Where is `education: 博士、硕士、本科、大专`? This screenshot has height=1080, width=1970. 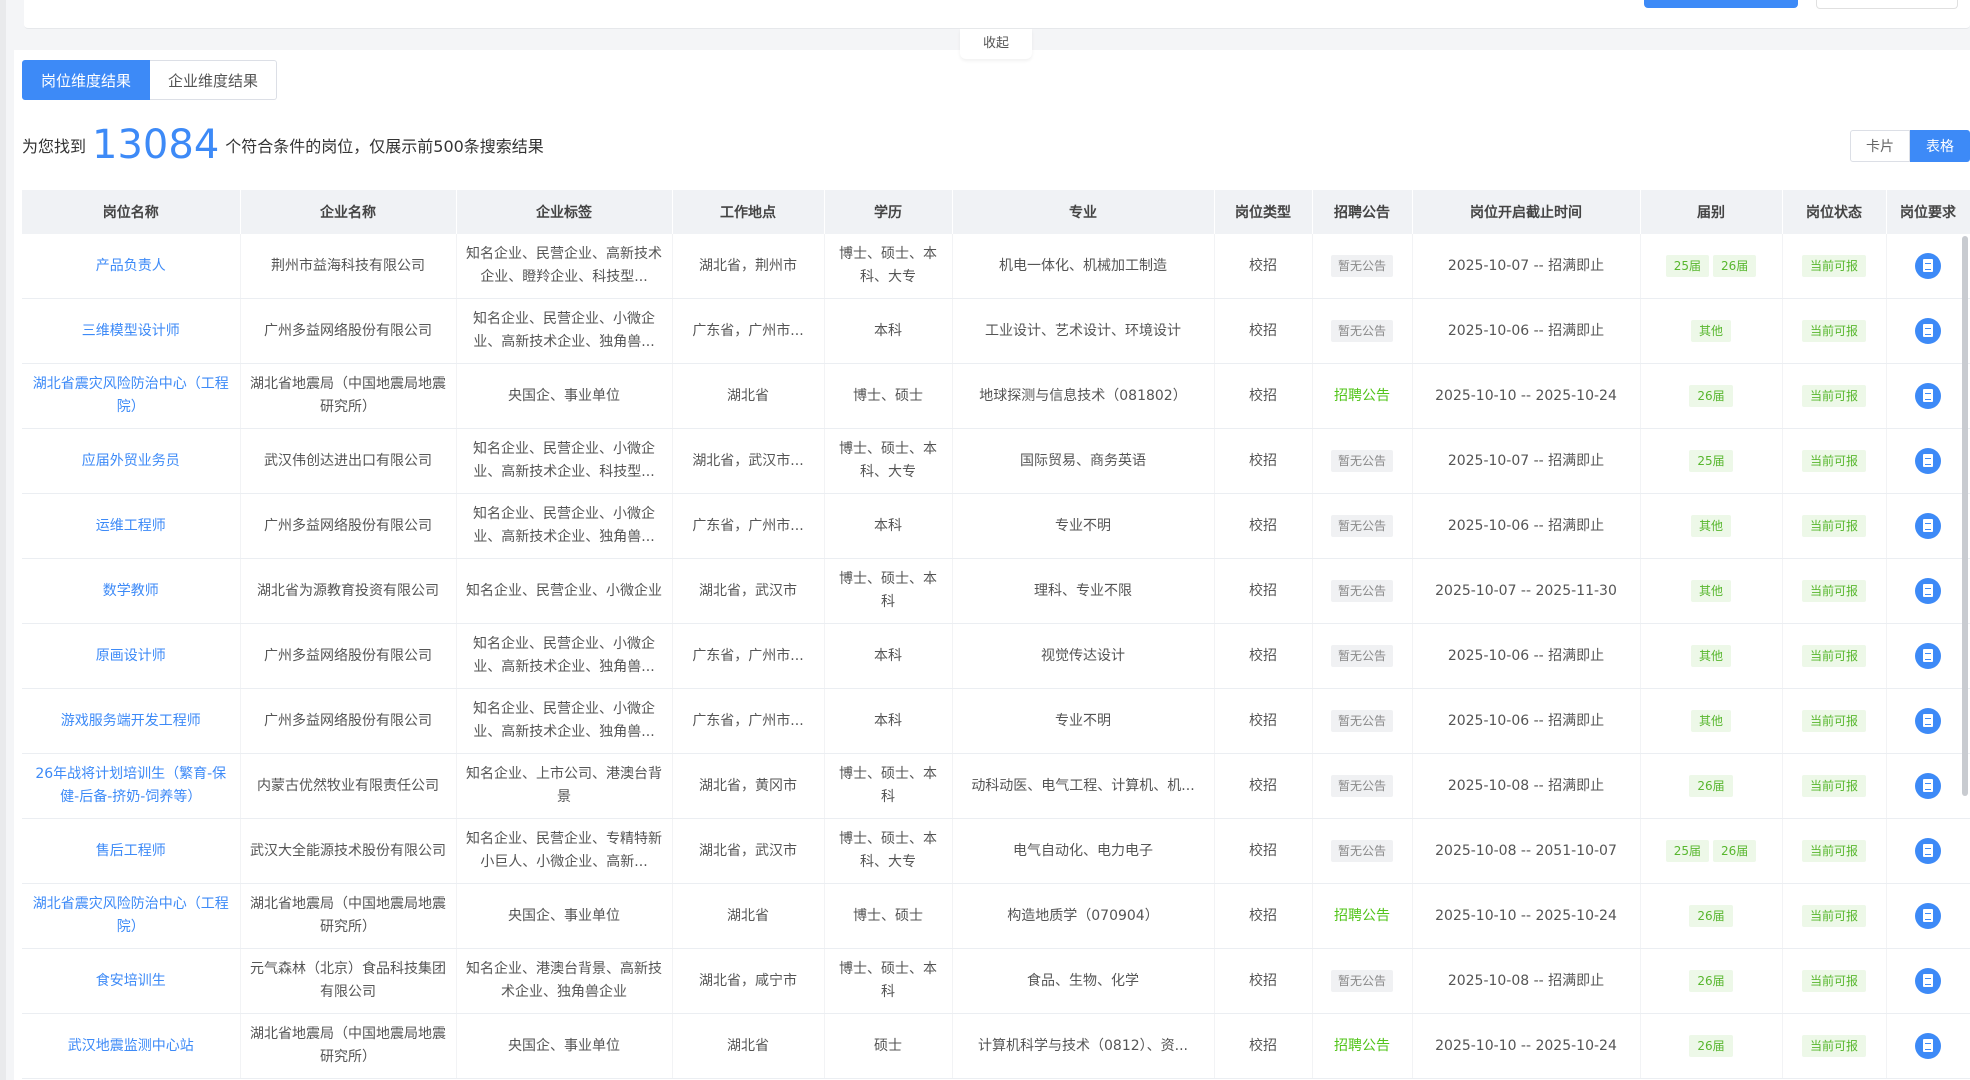
education: 博士、硕士、本科、大专 is located at coordinates (888, 460).